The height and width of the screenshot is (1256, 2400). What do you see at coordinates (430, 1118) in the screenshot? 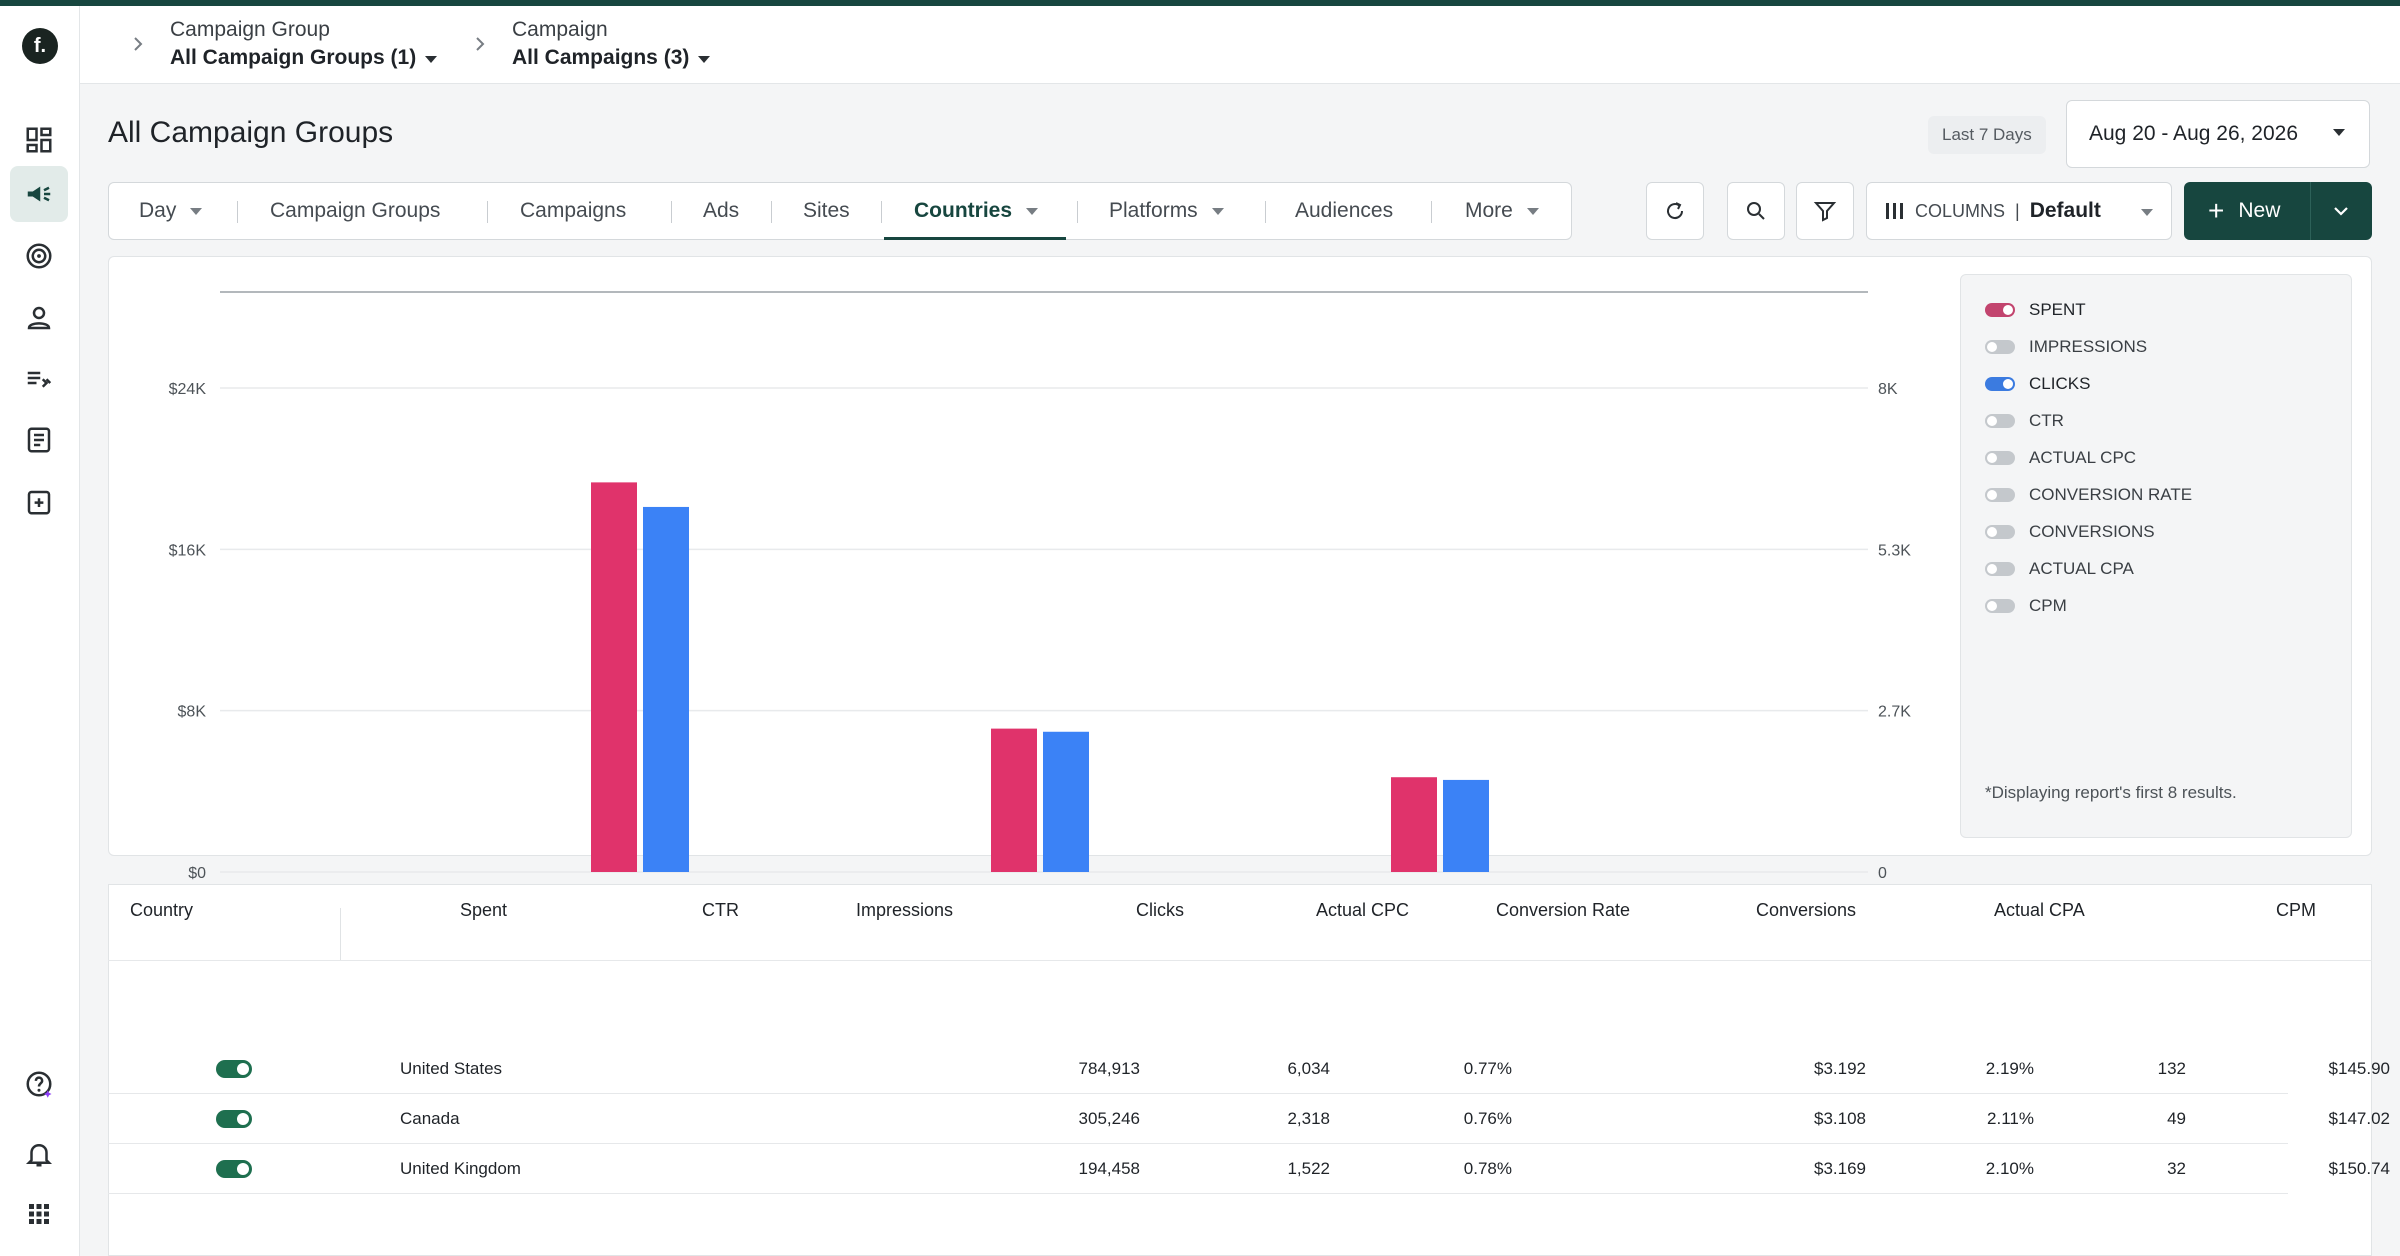
I see `cell-country: Canada` at bounding box center [430, 1118].